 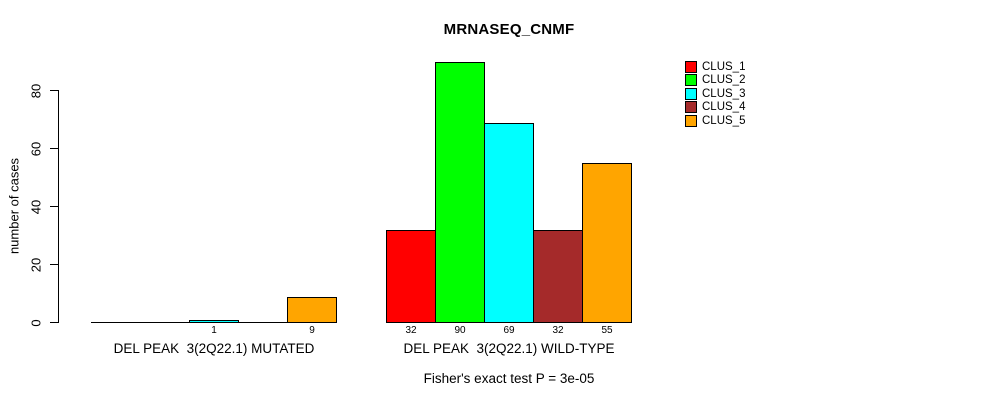 What do you see at coordinates (36, 322) in the screenshot?
I see `y-tick-label: 0` at bounding box center [36, 322].